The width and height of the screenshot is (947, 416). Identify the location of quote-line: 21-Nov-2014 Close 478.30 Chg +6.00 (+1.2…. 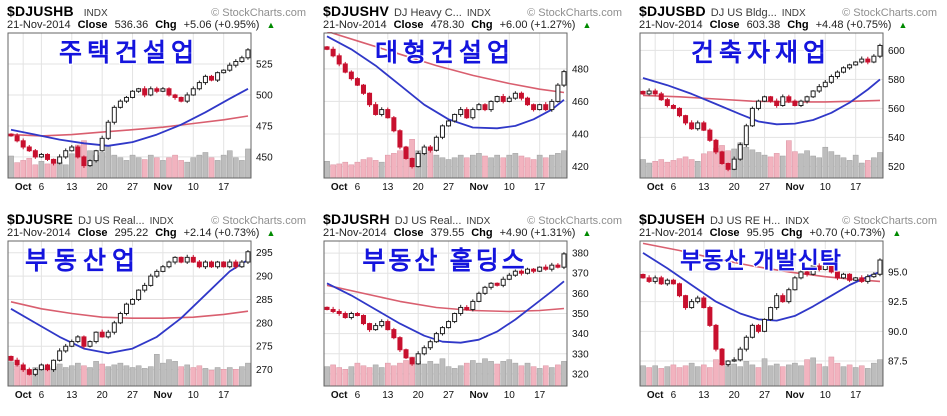
(474, 25).